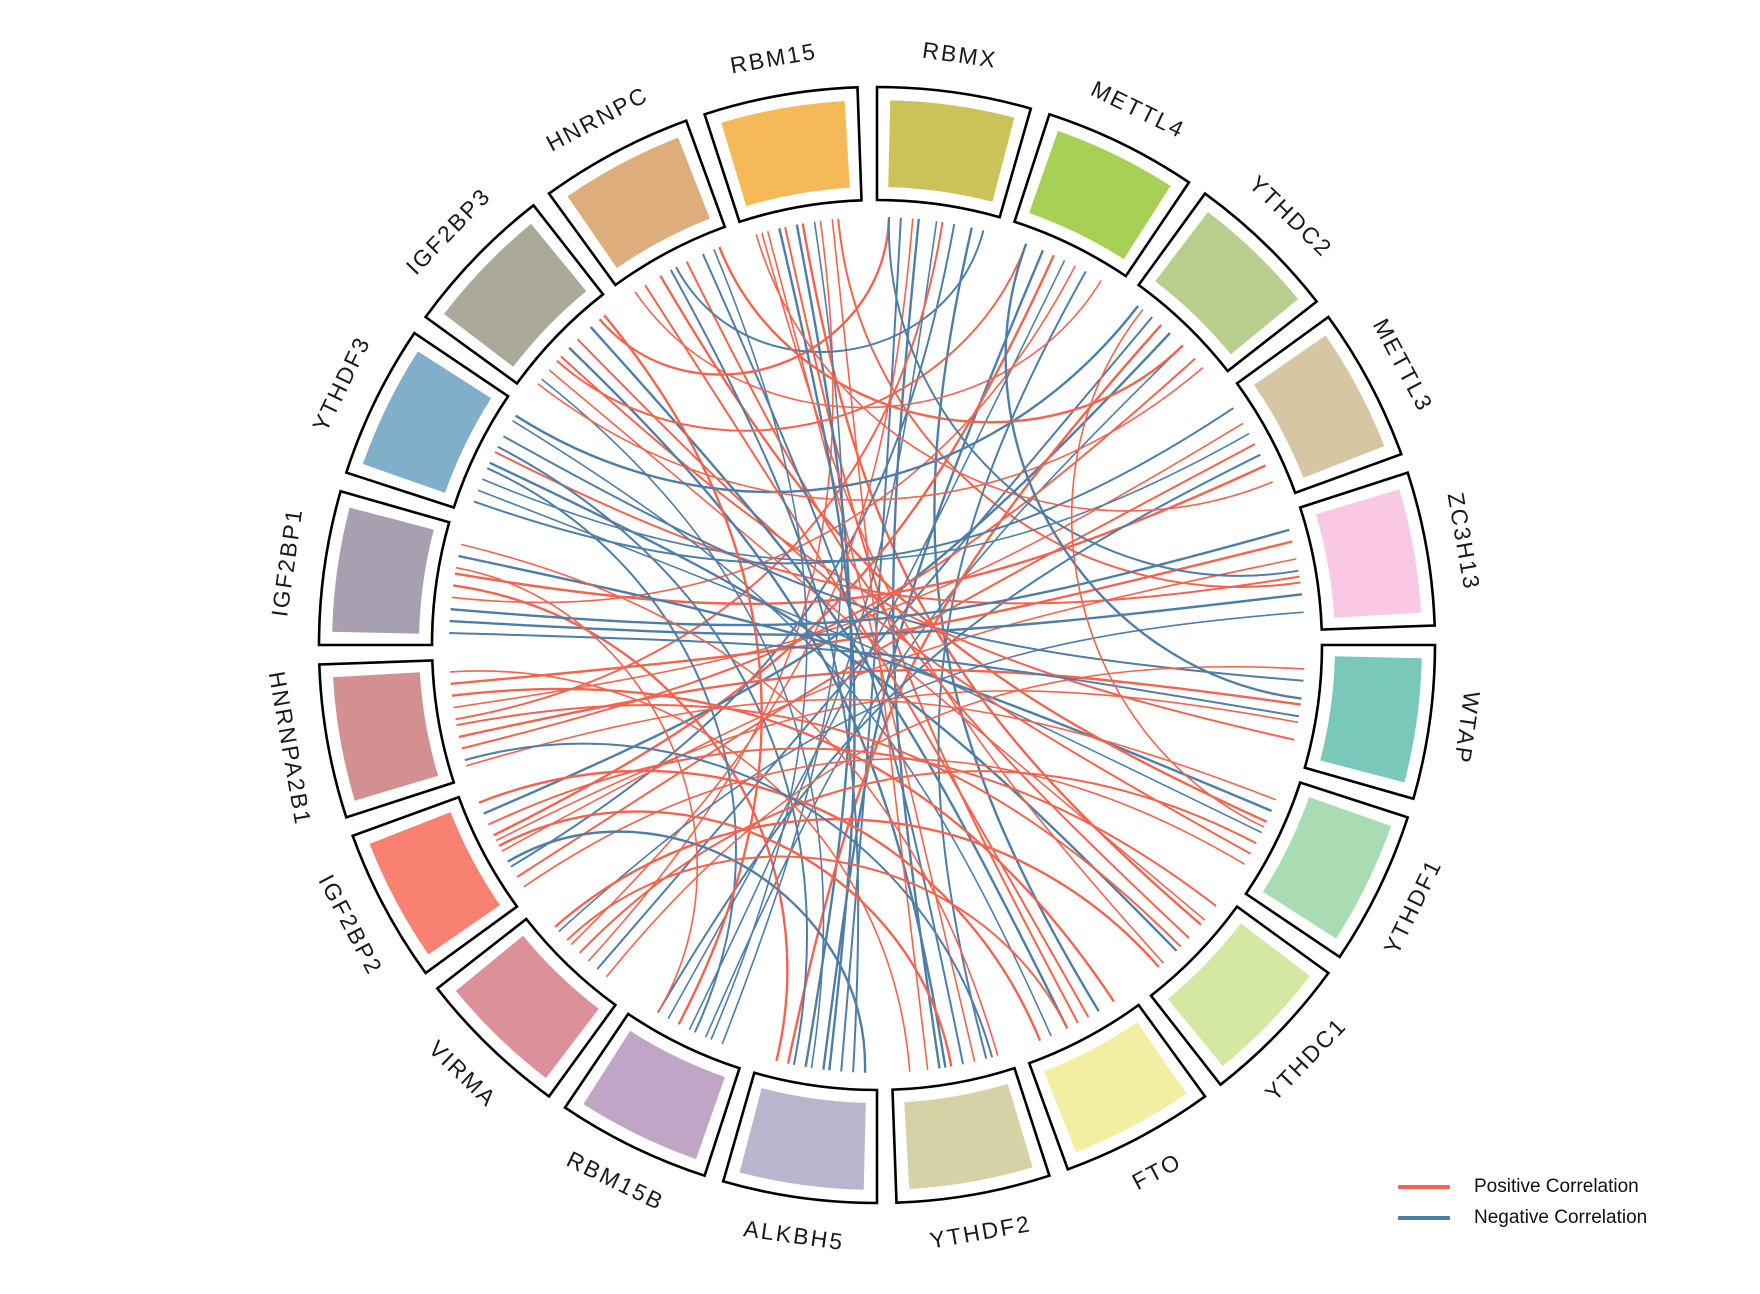 The height and width of the screenshot is (1294, 1760). I want to click on sector-fill-WTAP, so click(1371, 719).